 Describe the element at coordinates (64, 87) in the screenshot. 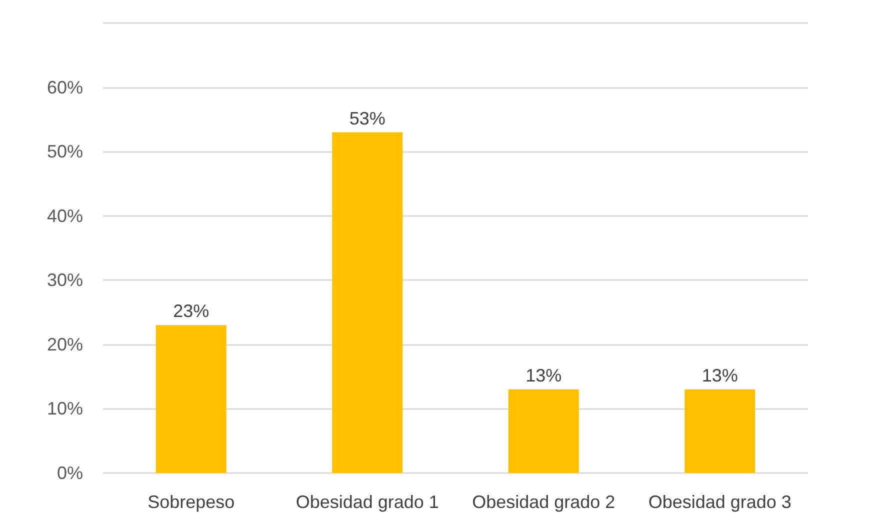

I see `y-tick-label: 60%` at that location.